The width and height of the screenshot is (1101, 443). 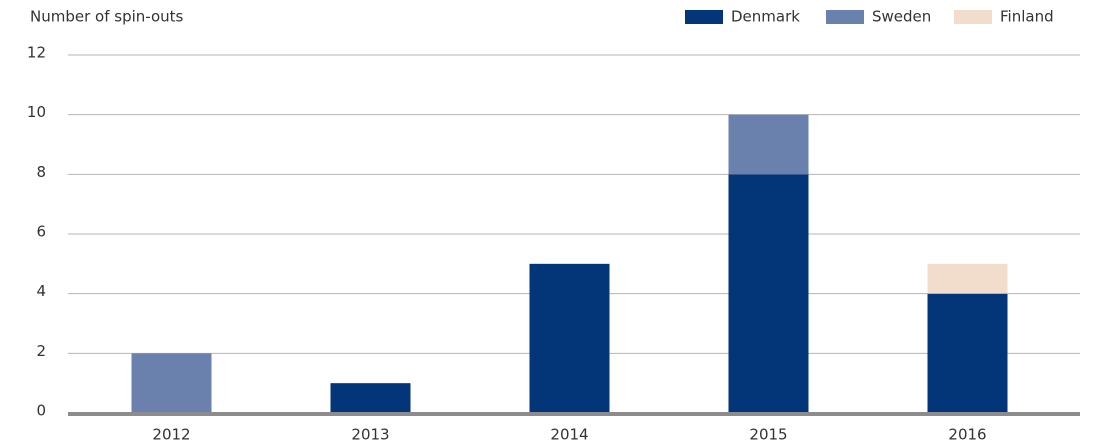 I want to click on y-axis-label: Number of spin-outs, so click(x=107, y=17).